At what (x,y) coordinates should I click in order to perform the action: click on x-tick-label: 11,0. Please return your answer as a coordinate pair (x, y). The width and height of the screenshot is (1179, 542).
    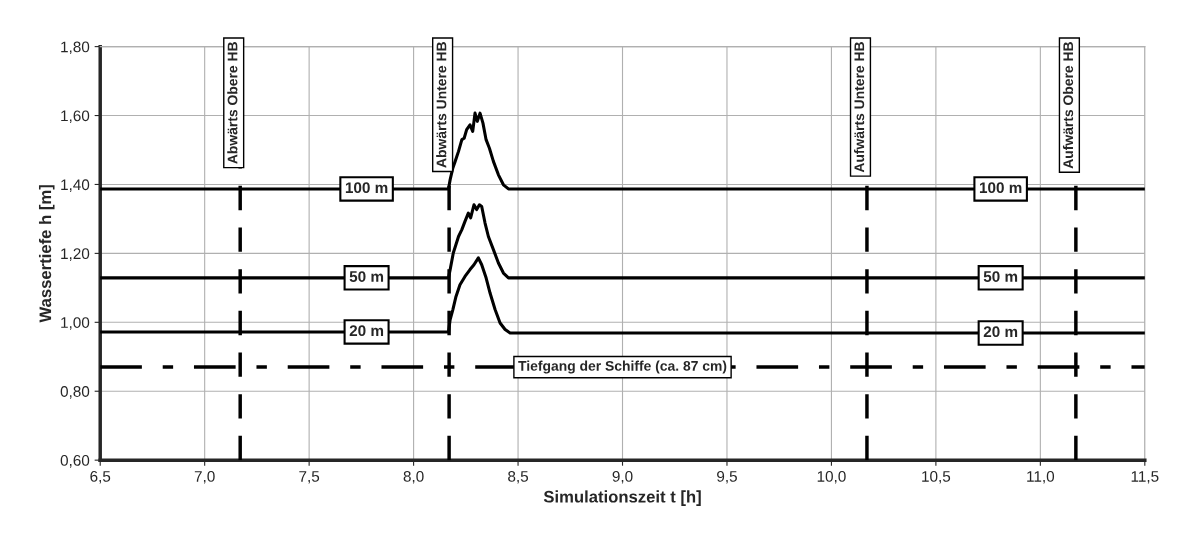
    Looking at the image, I should click on (1041, 477).